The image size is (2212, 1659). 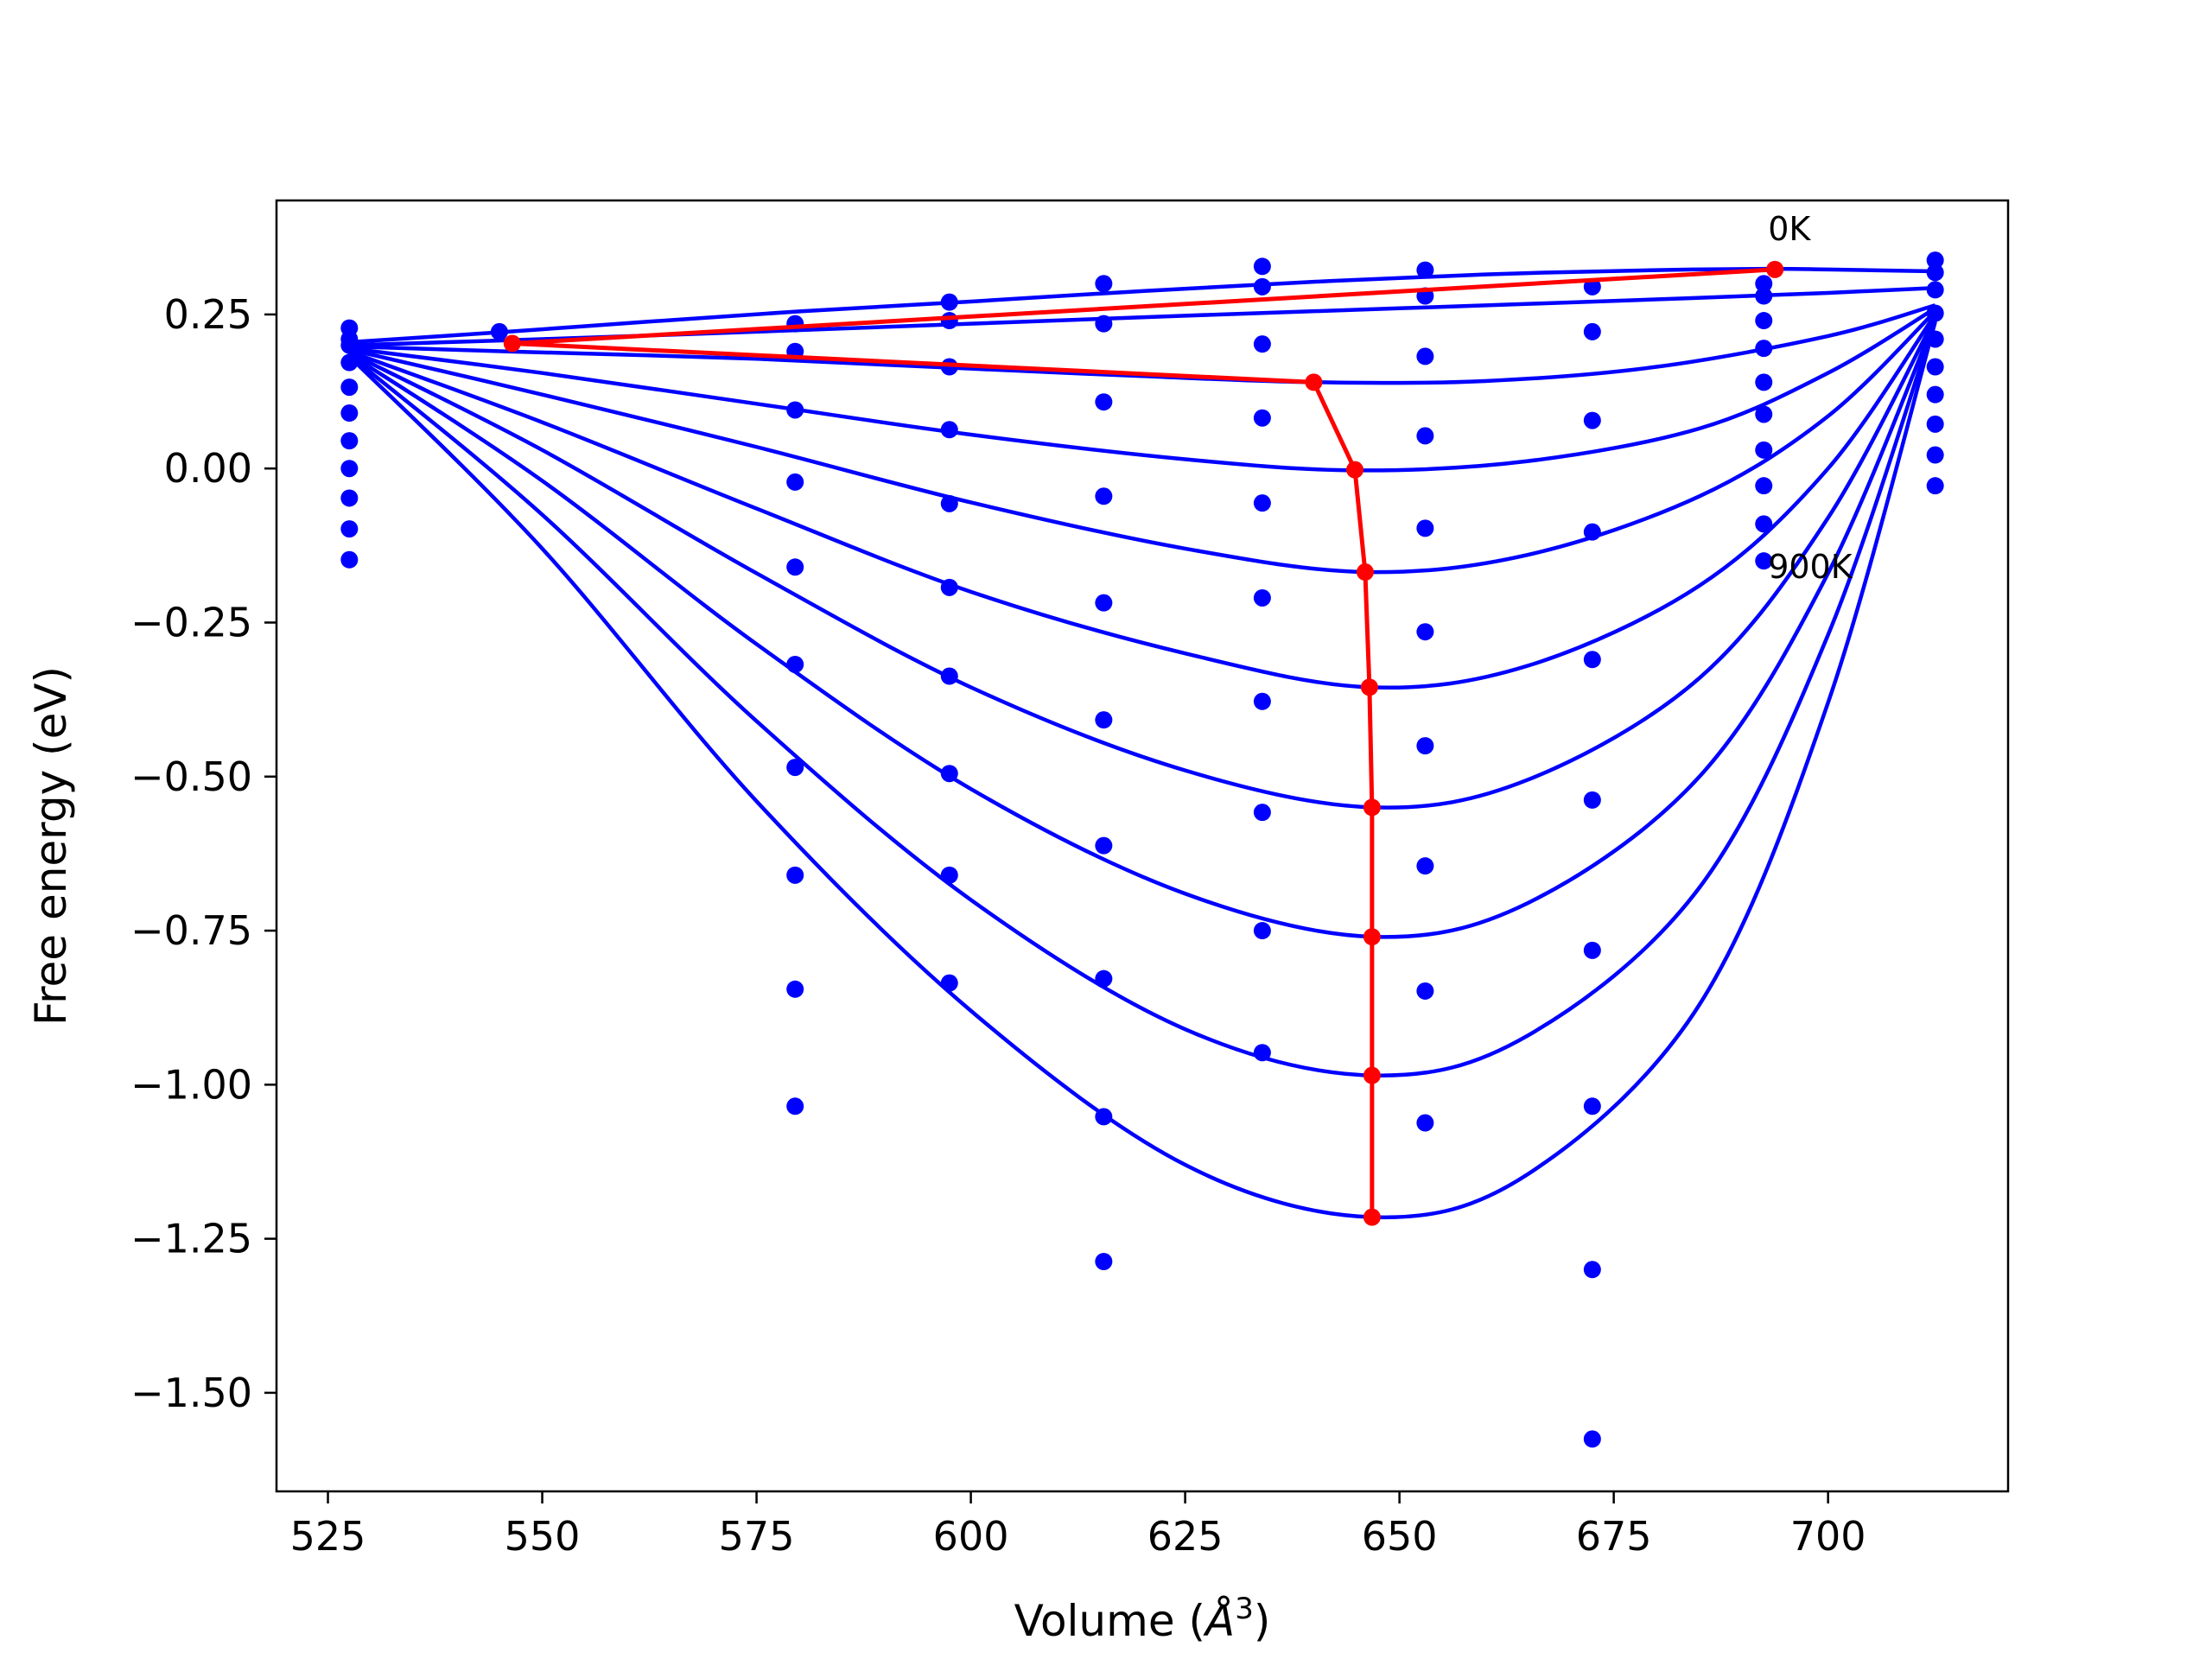 What do you see at coordinates (191, 1084) in the screenshot?
I see `y-tick-label-5: −1.00` at bounding box center [191, 1084].